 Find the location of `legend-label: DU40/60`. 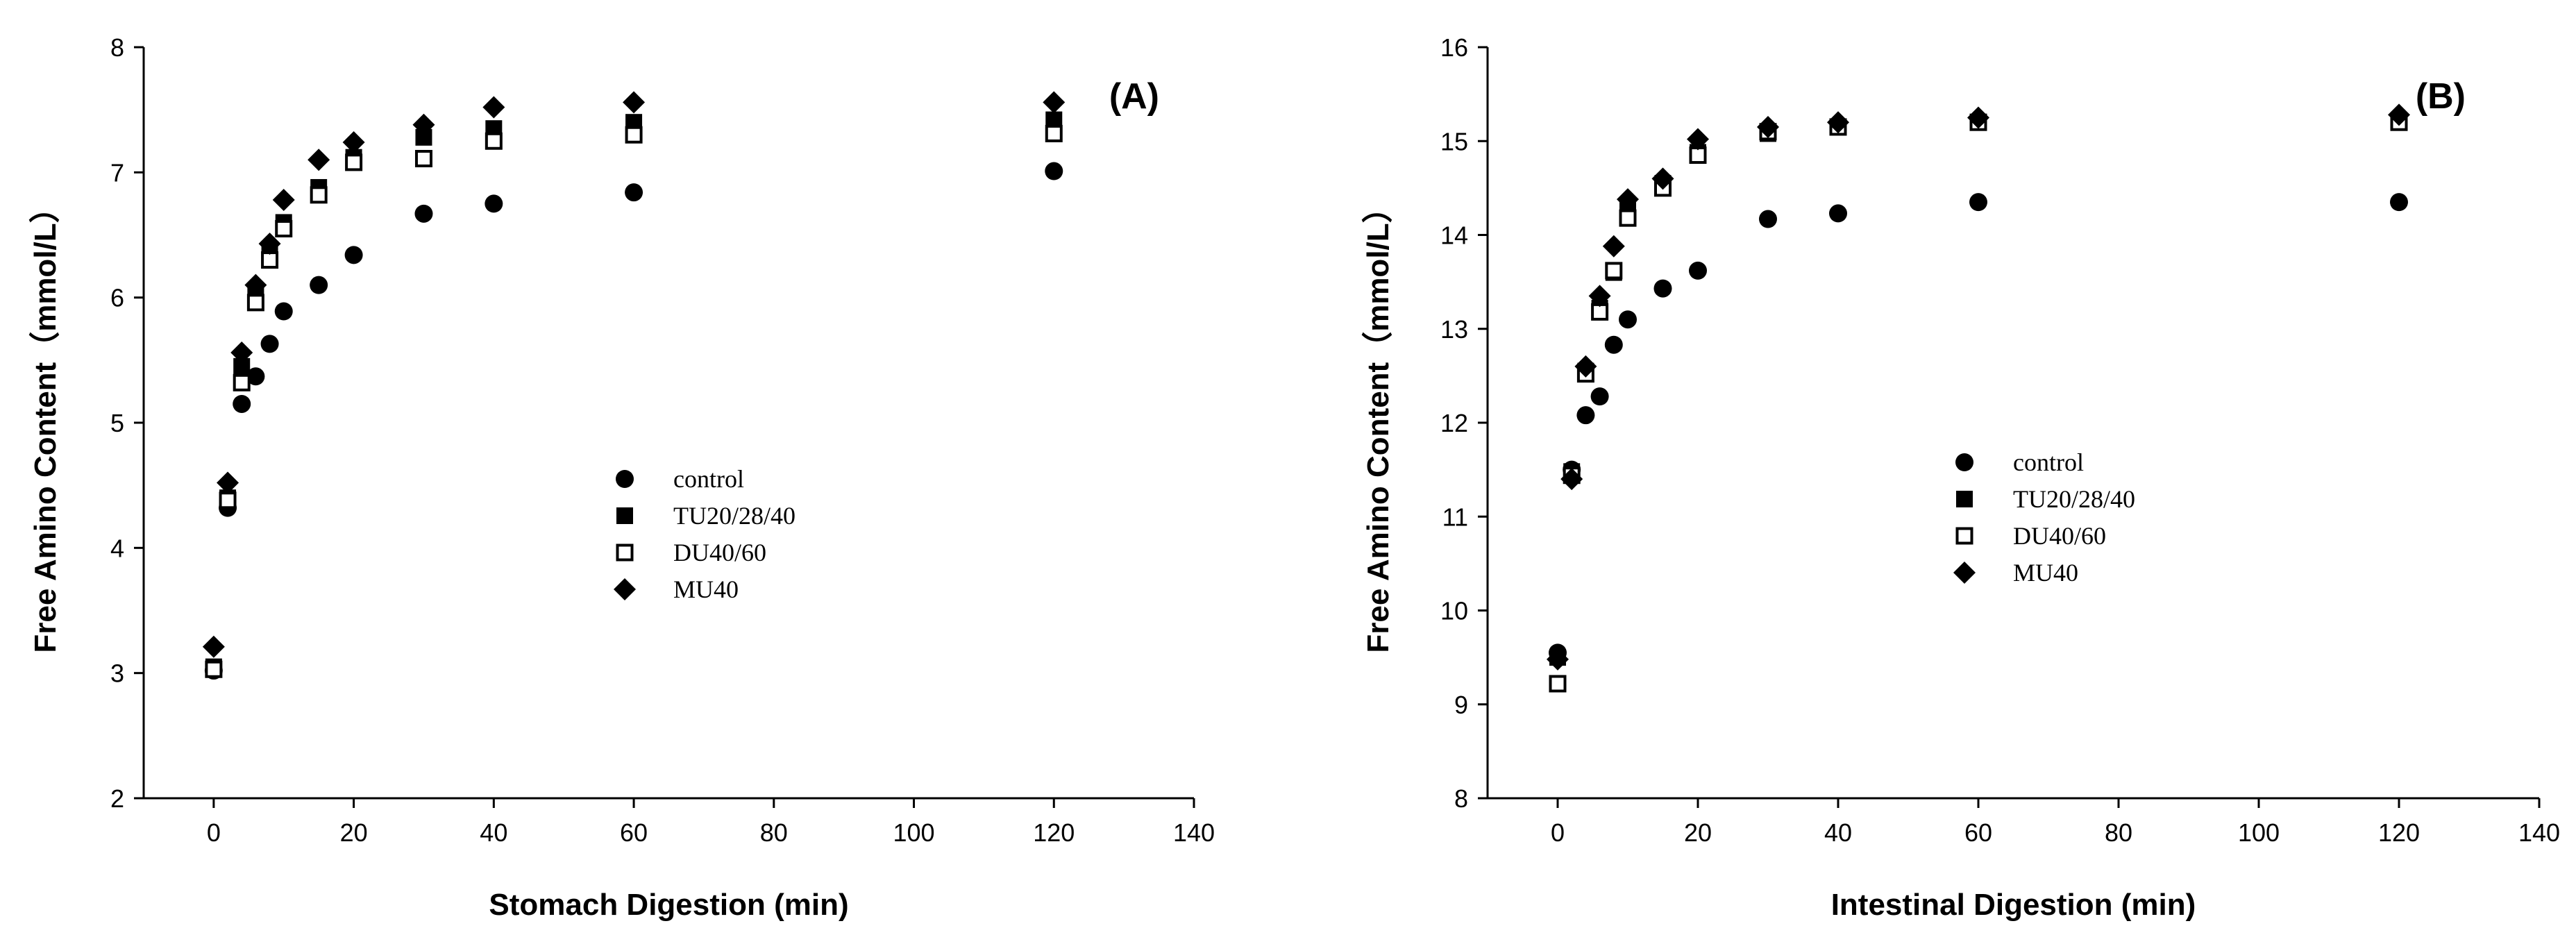

legend-label: DU40/60 is located at coordinates (2059, 536).